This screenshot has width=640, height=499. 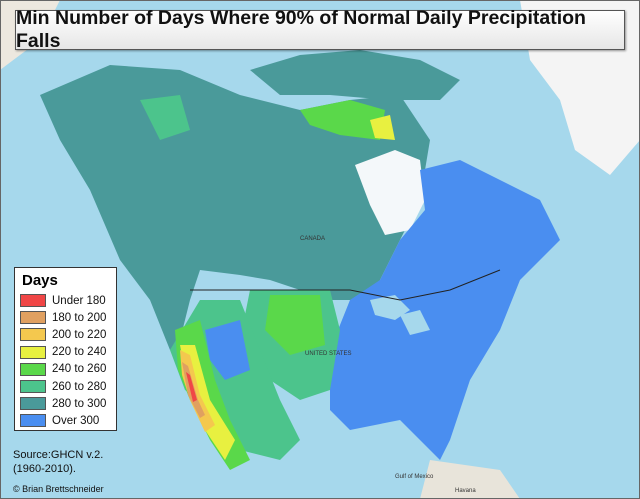 I want to click on legend-label: 260 to 280, so click(x=79, y=386).